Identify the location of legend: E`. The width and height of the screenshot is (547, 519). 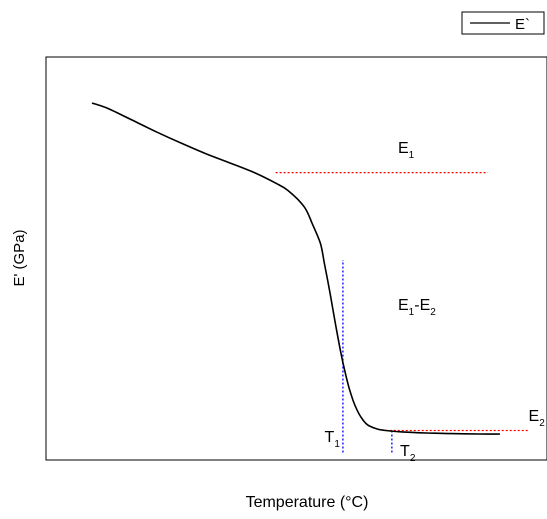
(503, 23).